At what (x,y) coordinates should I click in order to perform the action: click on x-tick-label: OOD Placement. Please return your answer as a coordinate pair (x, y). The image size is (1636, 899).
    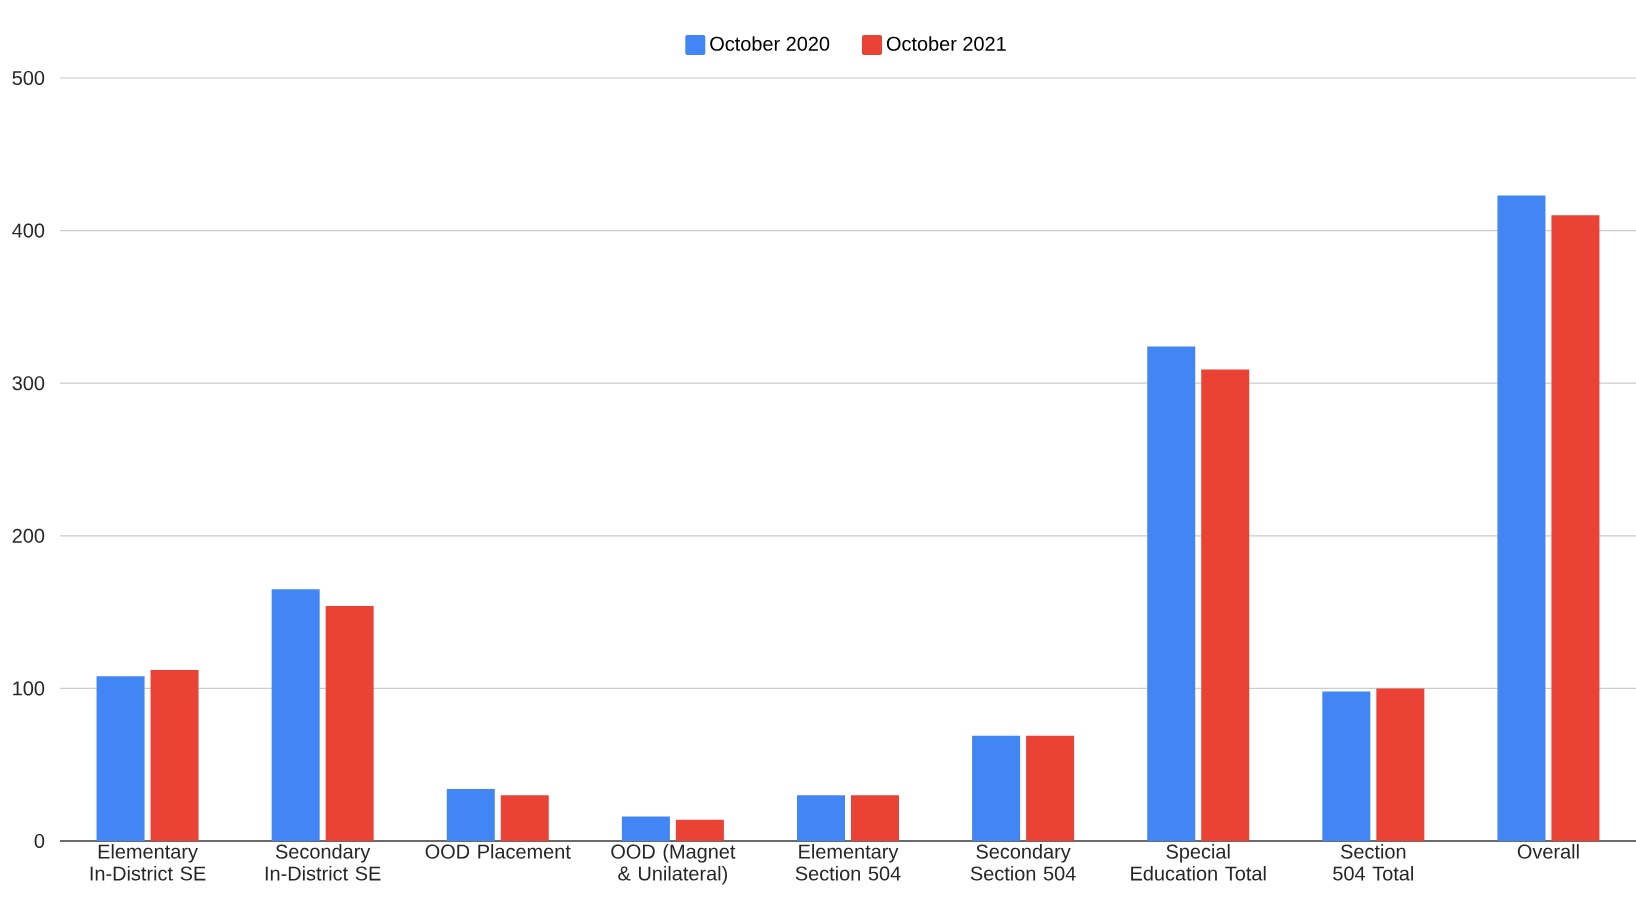
    Looking at the image, I should click on (498, 851).